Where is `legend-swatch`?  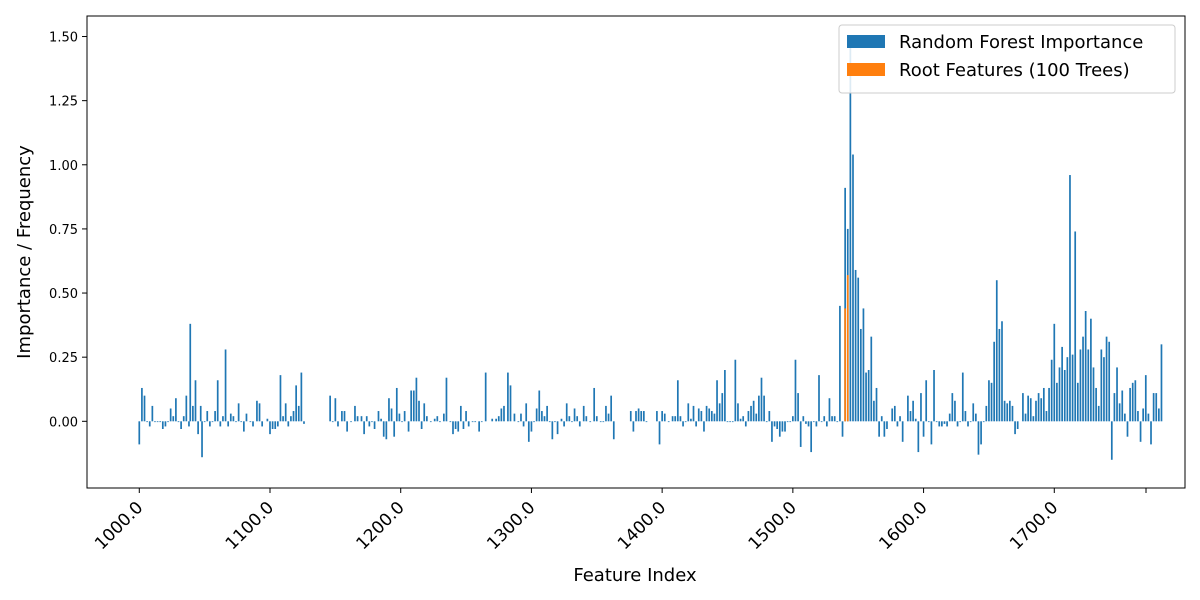 legend-swatch is located at coordinates (866, 41).